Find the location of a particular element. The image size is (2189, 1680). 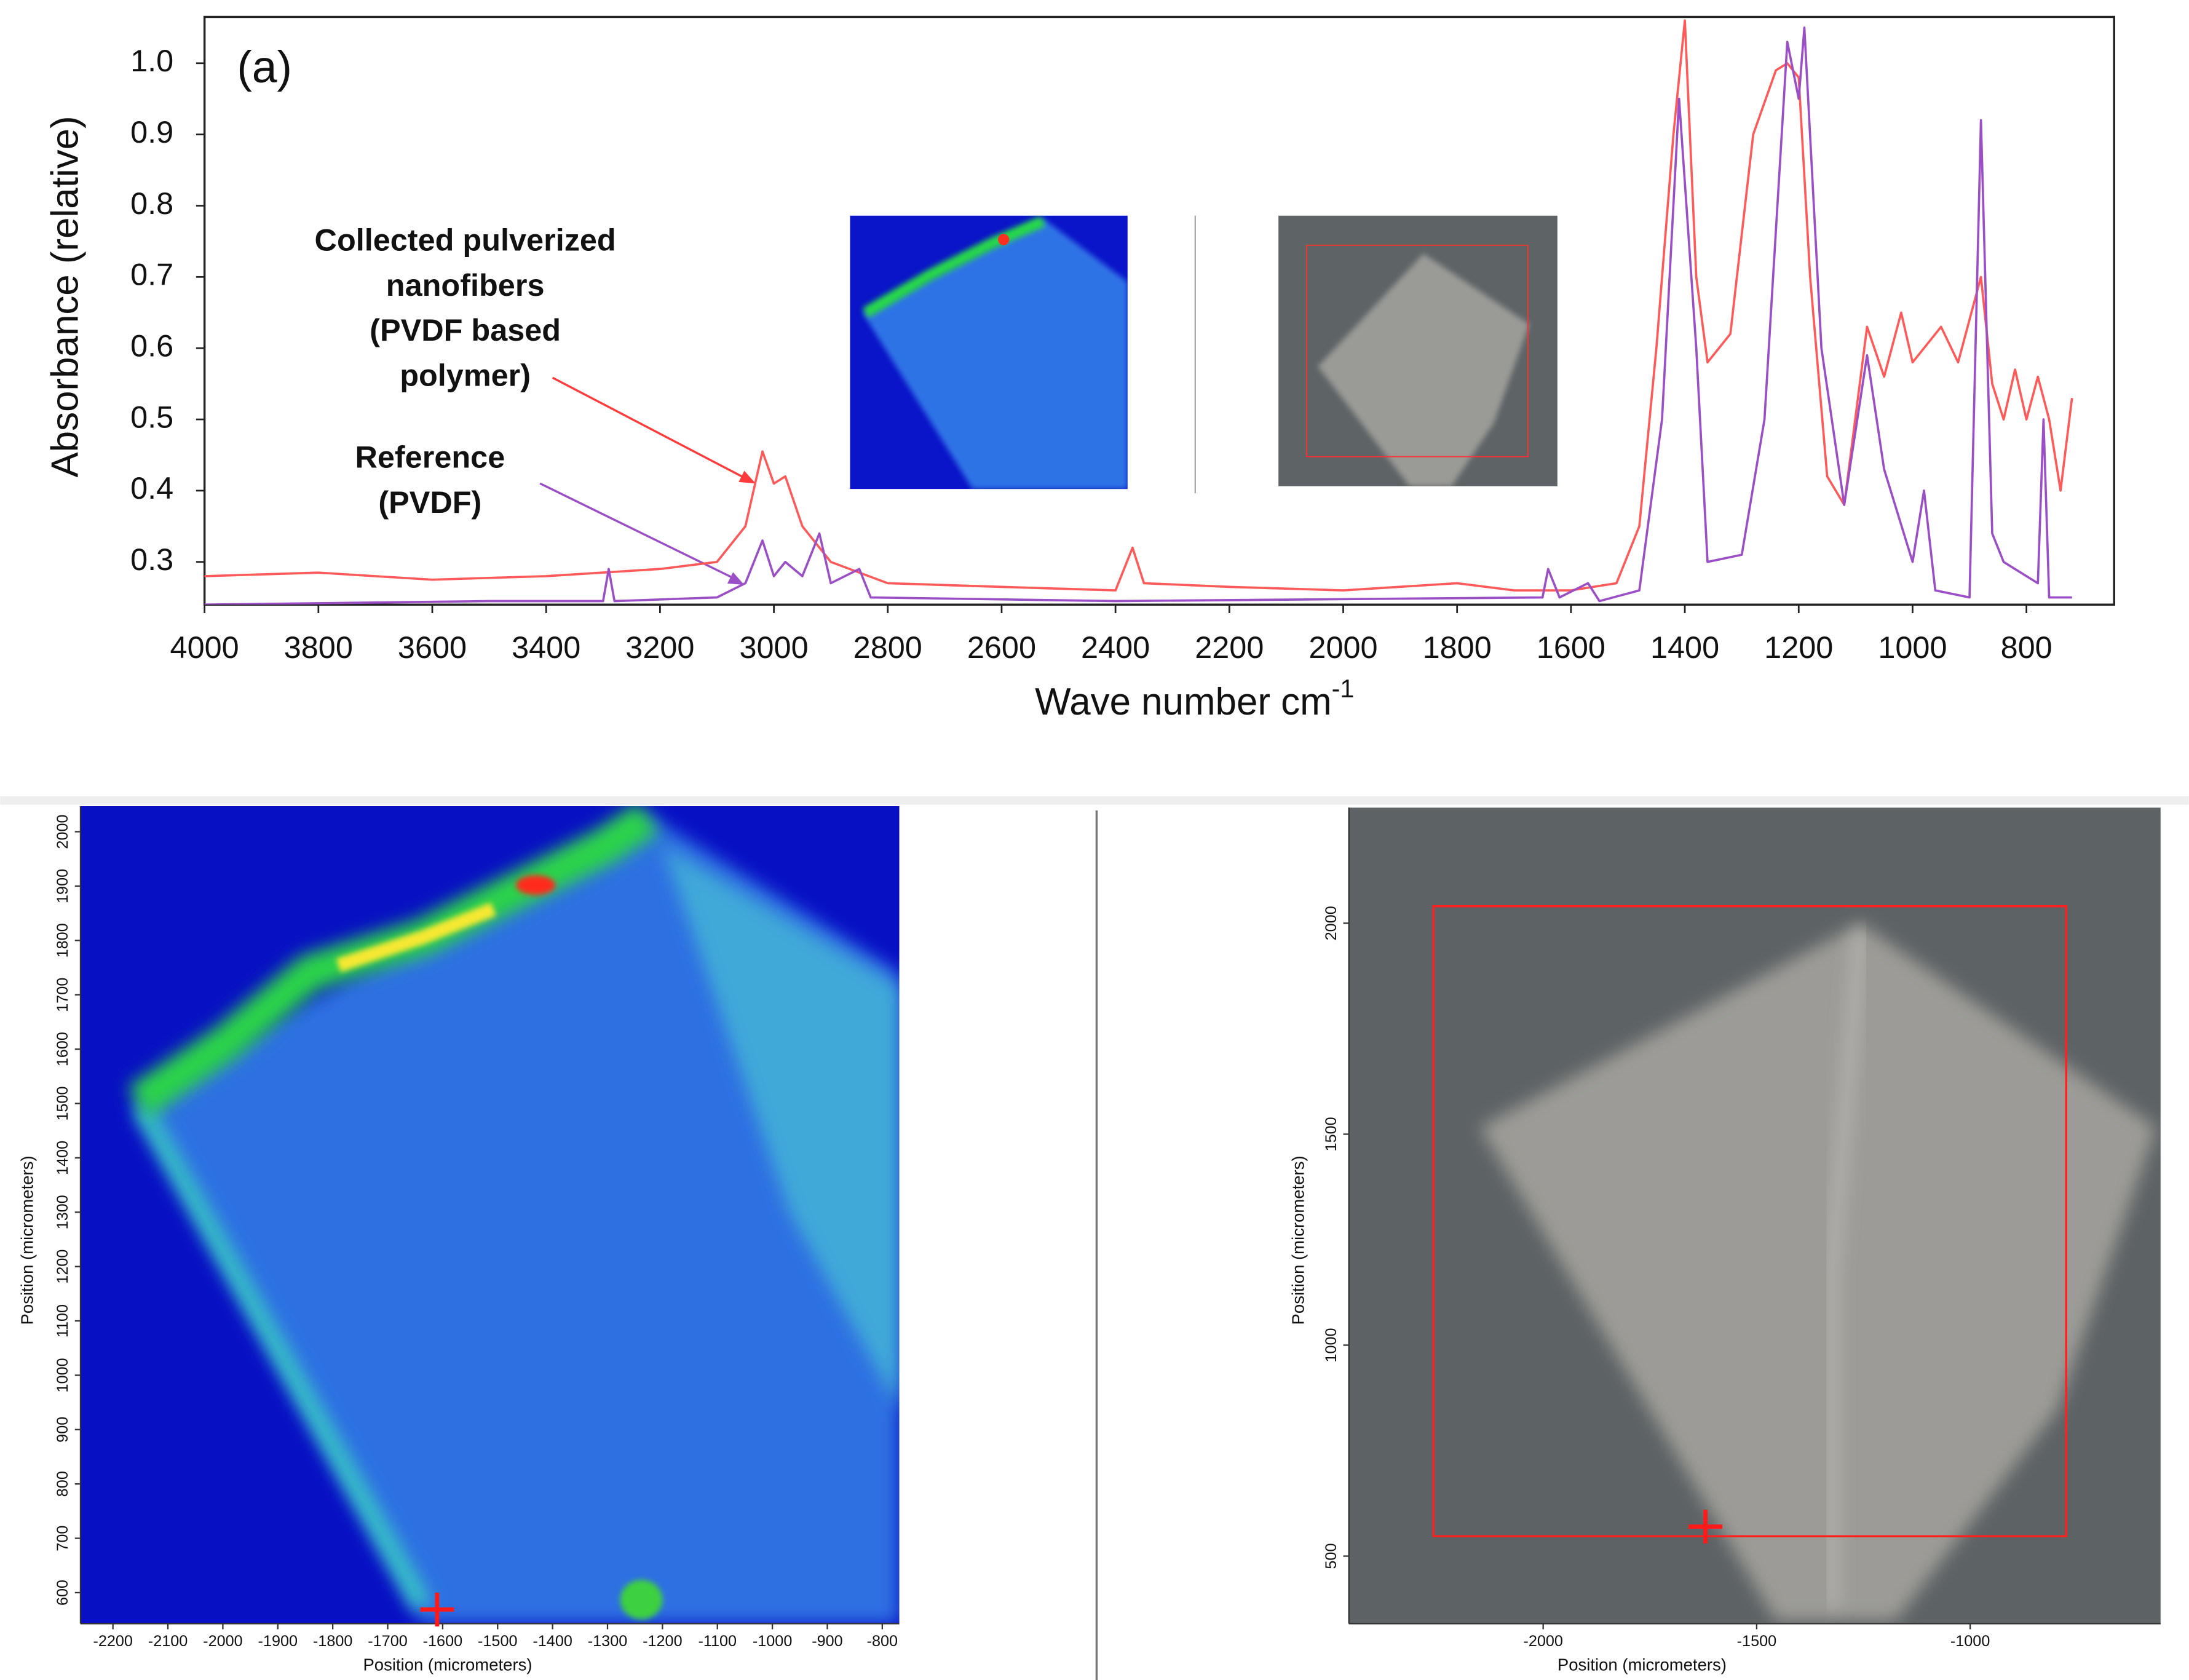

x-tick-label: -1800 is located at coordinates (332, 1642).